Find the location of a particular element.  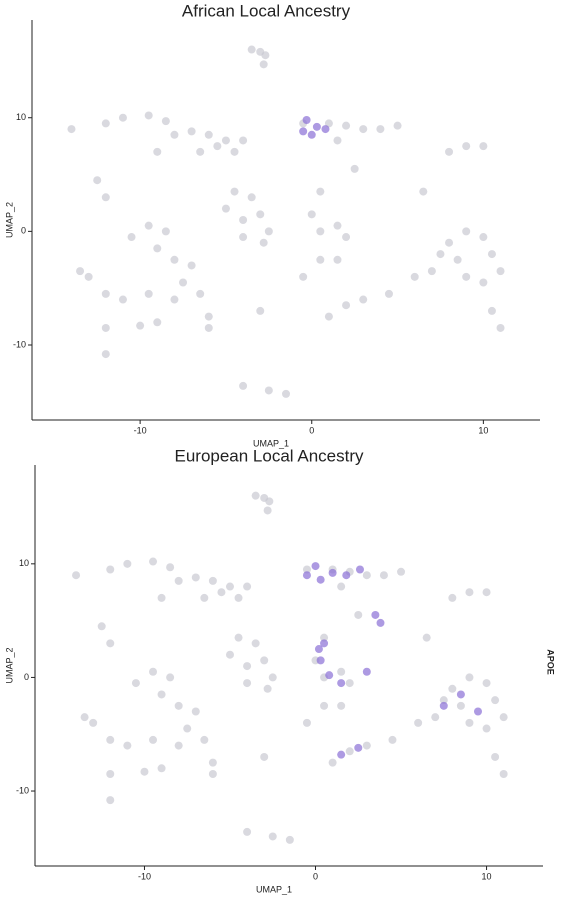

y-axis-label: UMAP_2 is located at coordinates (9, 665).